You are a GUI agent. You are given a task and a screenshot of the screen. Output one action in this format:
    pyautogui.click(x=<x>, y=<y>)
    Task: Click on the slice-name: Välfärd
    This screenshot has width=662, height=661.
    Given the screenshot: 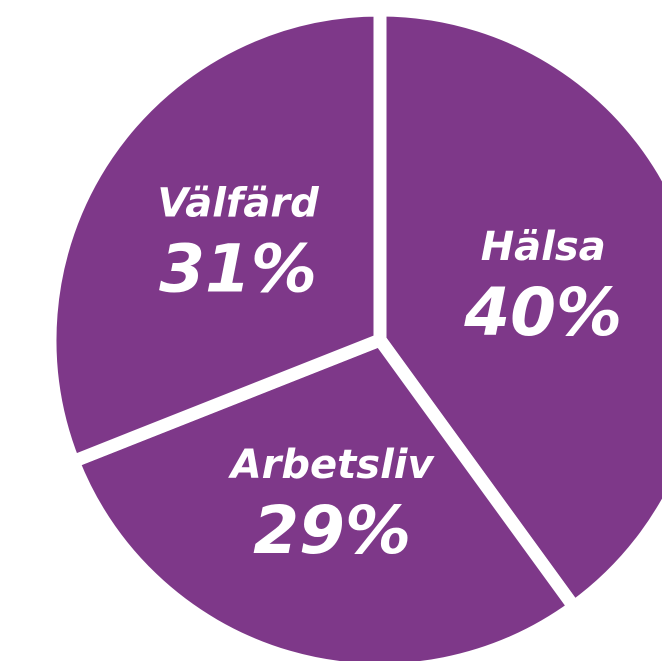 What is the action you would take?
    pyautogui.click(x=238, y=204)
    